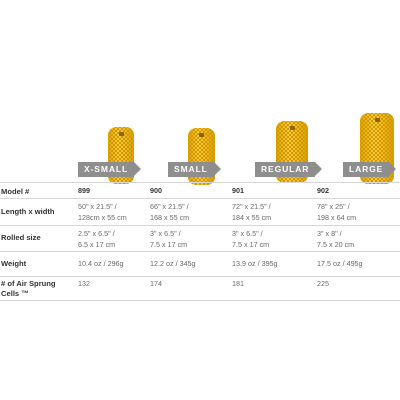  Describe the element at coordinates (170, 217) in the screenshot. I see `cell-length-small-metric: 168 x 55 cm` at that location.